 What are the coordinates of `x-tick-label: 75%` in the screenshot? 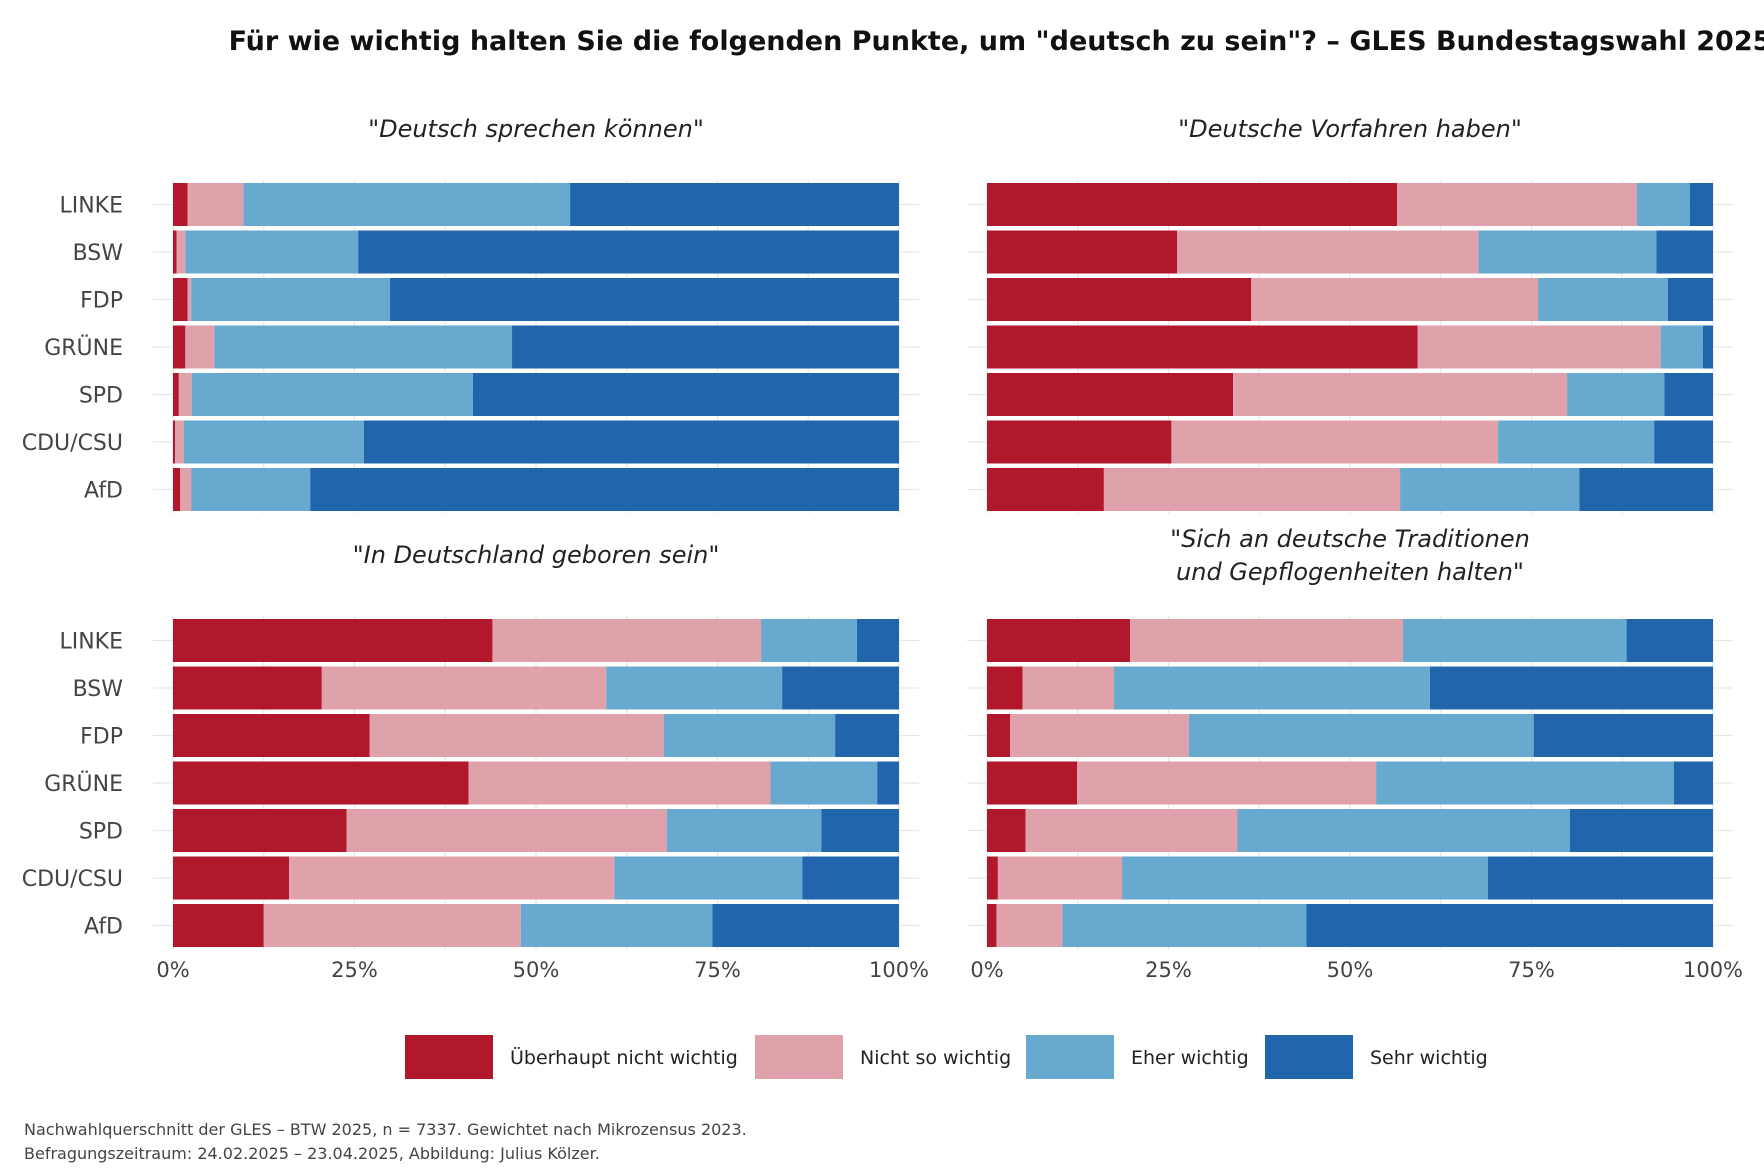 It's located at (717, 970).